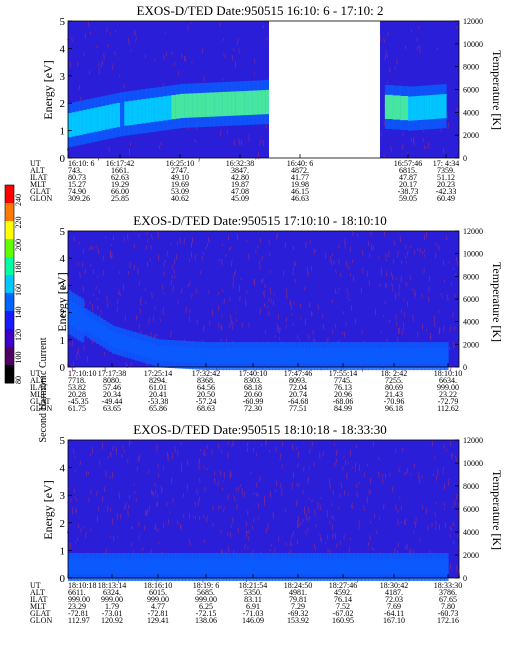  I want to click on info-cell: 6611., so click(77, 592).